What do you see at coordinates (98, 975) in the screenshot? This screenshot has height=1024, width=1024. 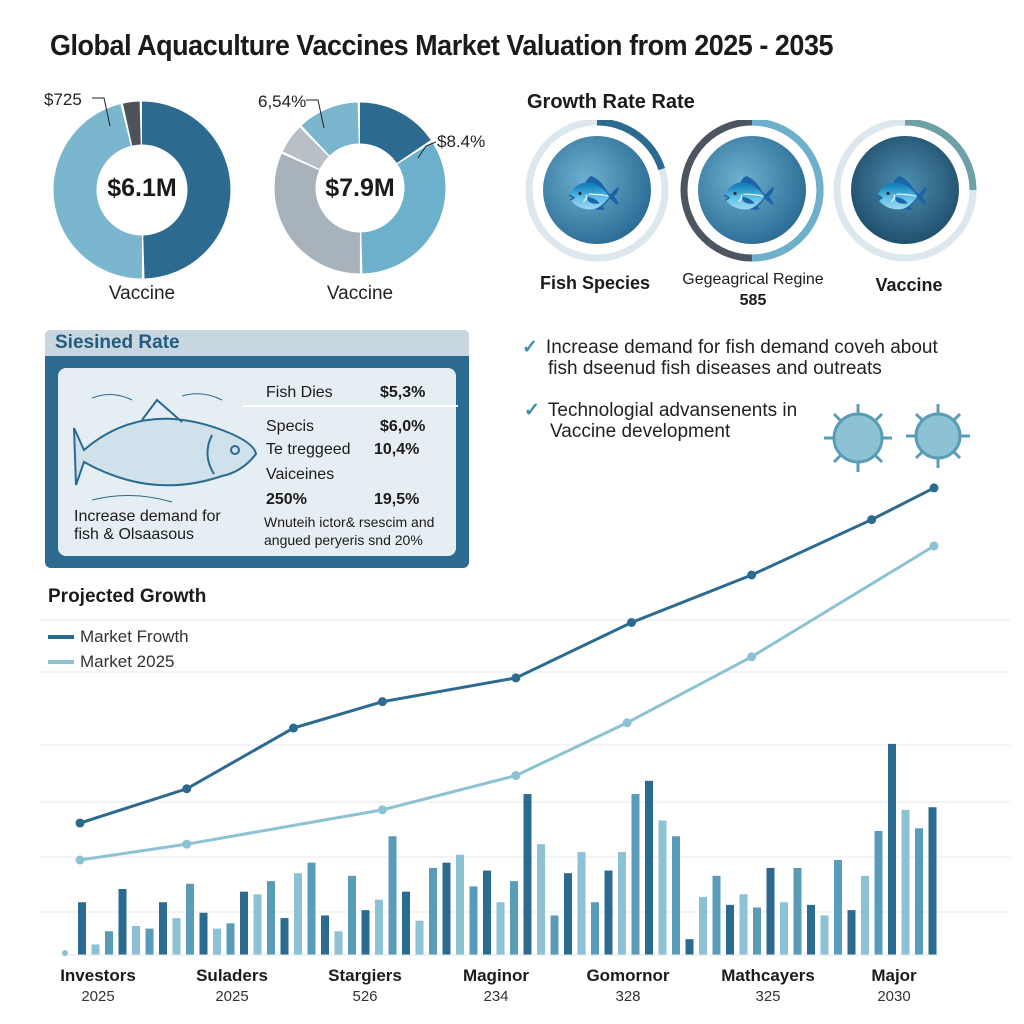 I see `x-tick-label: Investors` at bounding box center [98, 975].